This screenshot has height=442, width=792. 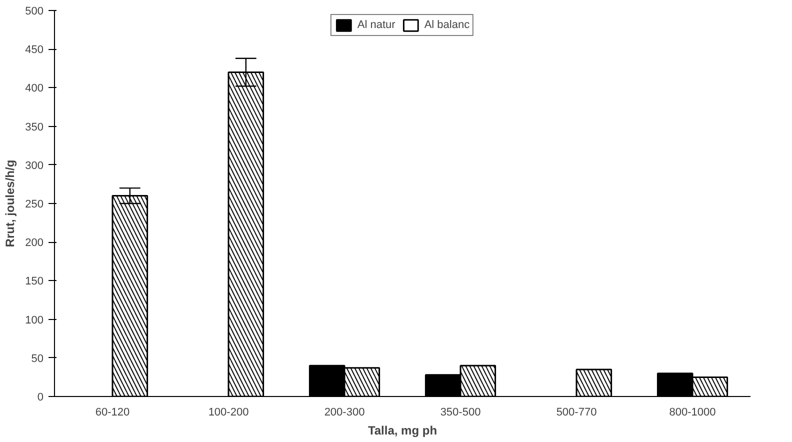 I want to click on x-tick-label: 100-200, so click(x=228, y=412).